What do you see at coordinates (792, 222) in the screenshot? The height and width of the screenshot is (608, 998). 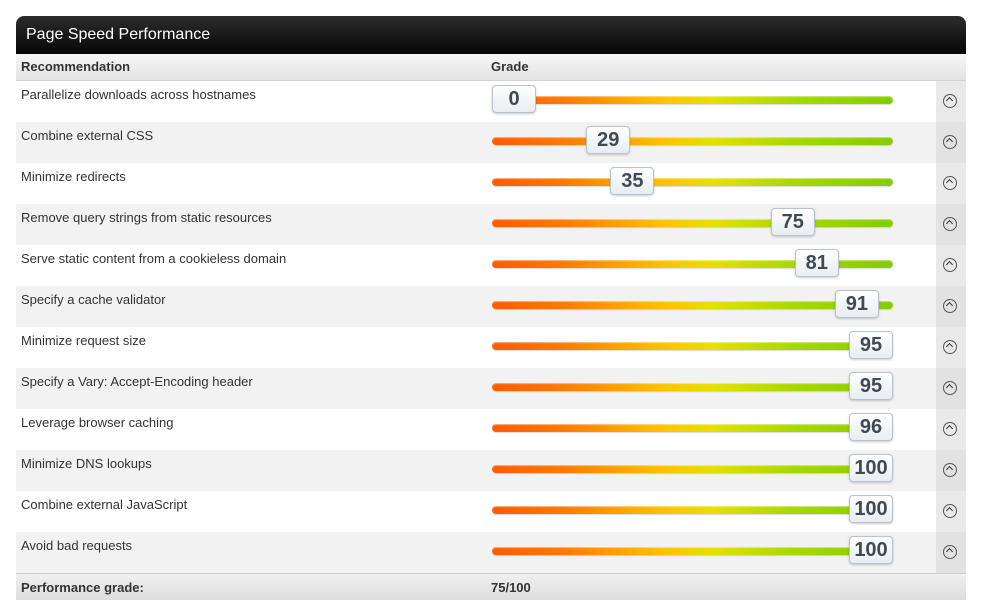 I see `grade-value: 75` at bounding box center [792, 222].